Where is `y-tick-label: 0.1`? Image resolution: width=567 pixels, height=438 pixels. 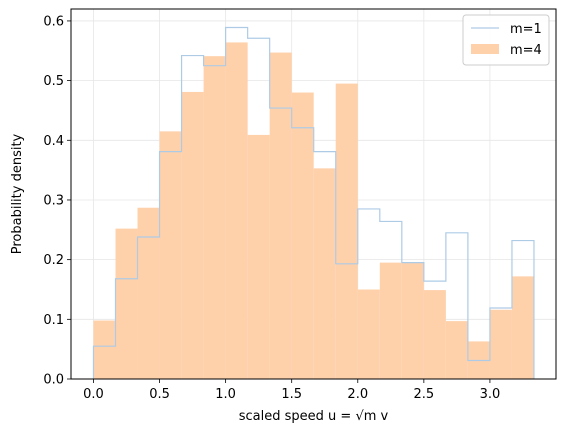
y-tick-label: 0.1 is located at coordinates (53, 320).